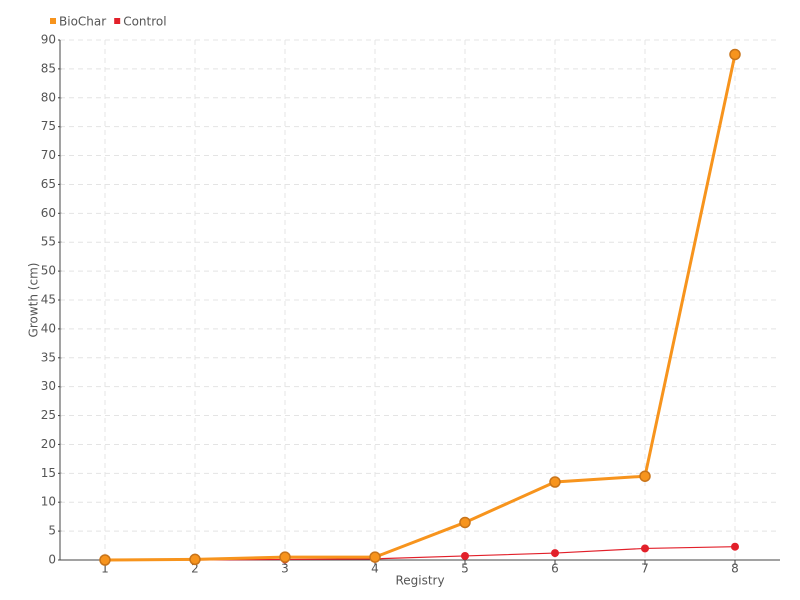  What do you see at coordinates (195, 569) in the screenshot?
I see `x-tick-label: 2` at bounding box center [195, 569].